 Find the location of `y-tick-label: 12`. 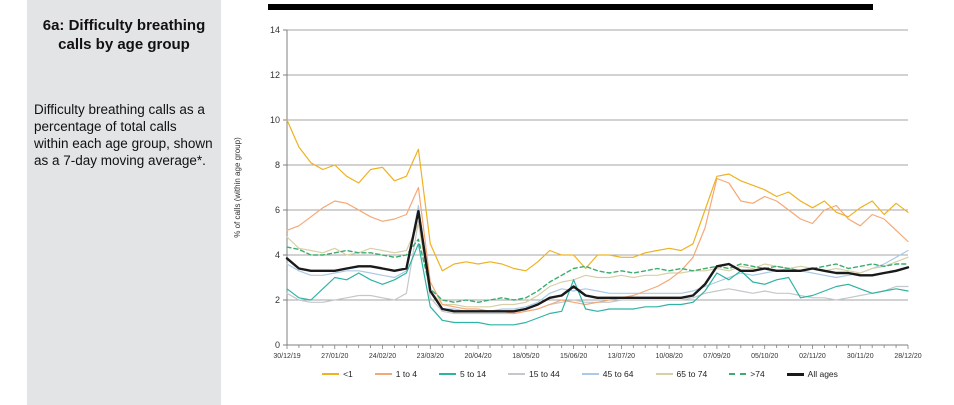

y-tick-label: 12 is located at coordinates (275, 75).